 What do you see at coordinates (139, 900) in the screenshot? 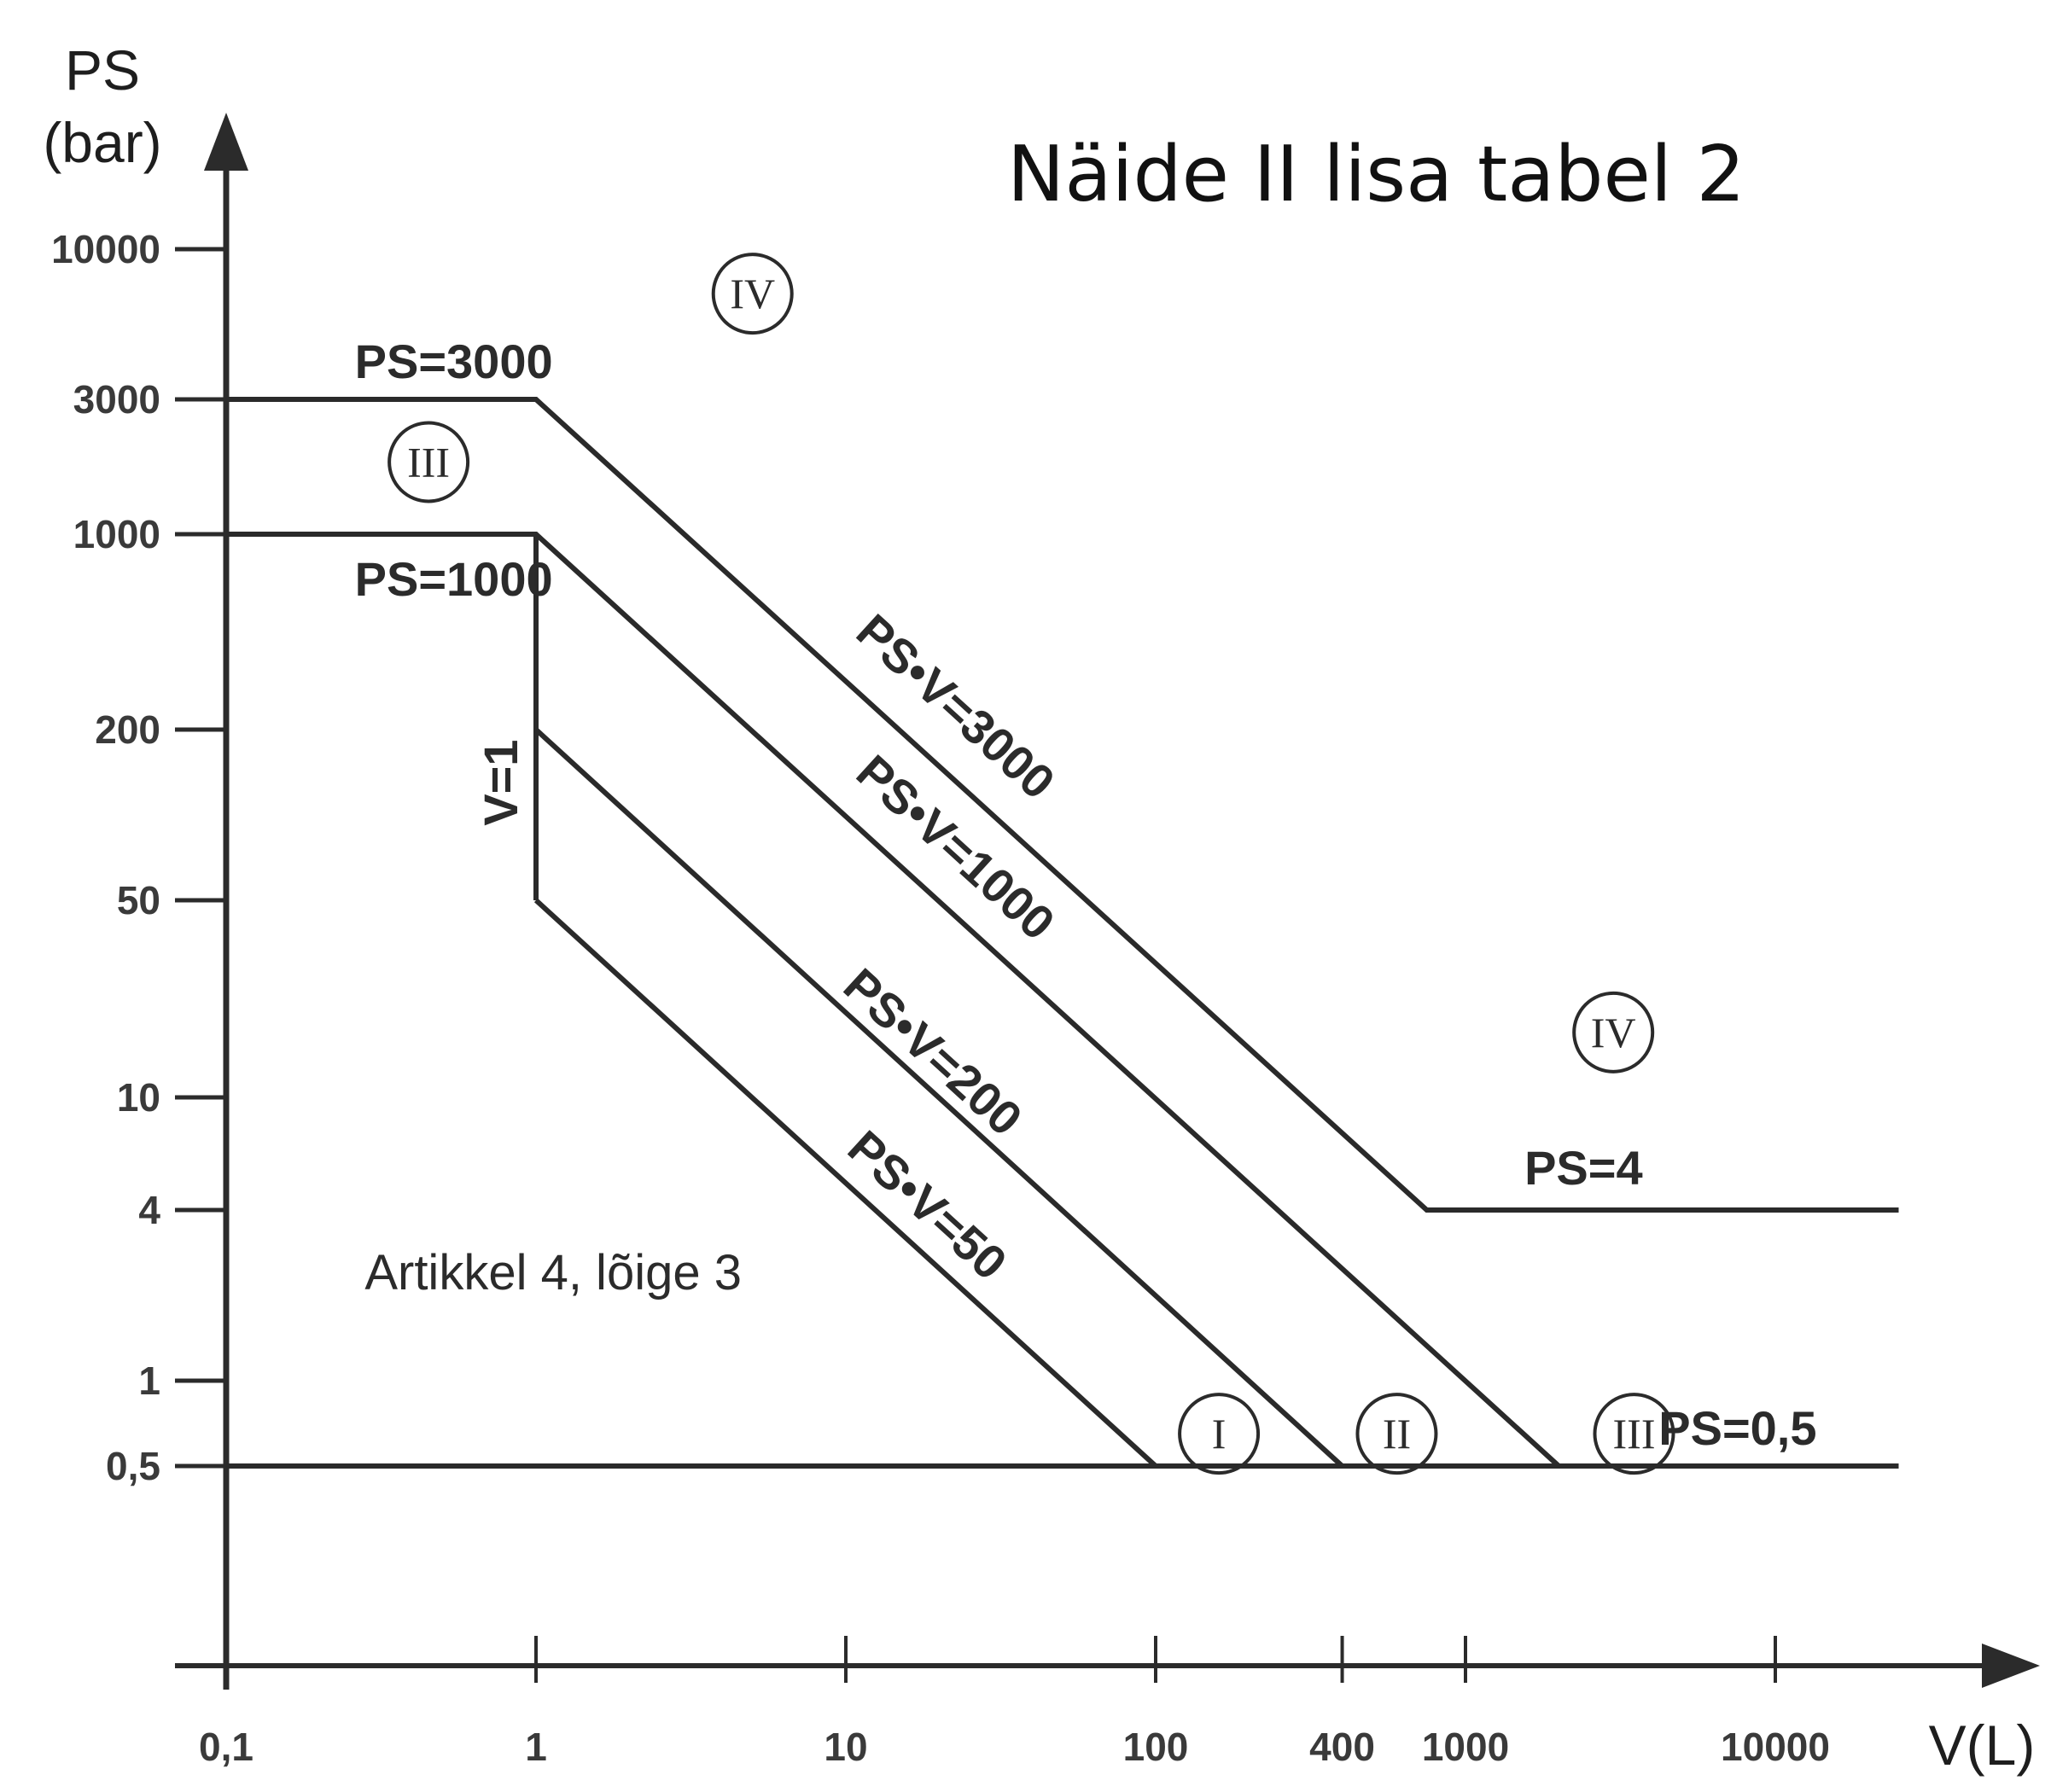
I see `y-tick-label-50: 50` at bounding box center [139, 900].